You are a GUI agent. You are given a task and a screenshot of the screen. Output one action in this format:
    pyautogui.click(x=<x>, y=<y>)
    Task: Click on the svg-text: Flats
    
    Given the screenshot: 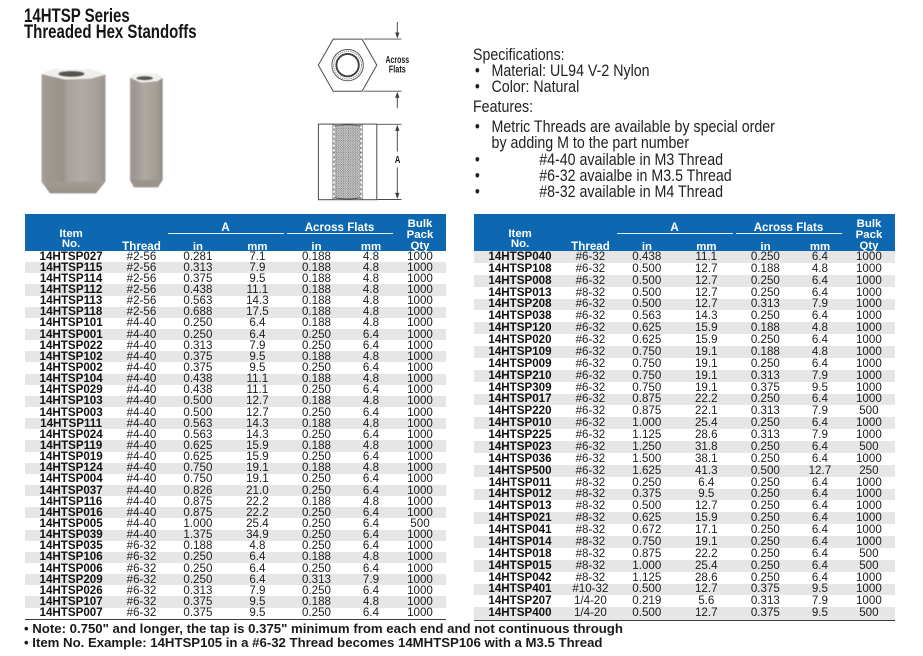 What is the action you would take?
    pyautogui.click(x=397, y=70)
    